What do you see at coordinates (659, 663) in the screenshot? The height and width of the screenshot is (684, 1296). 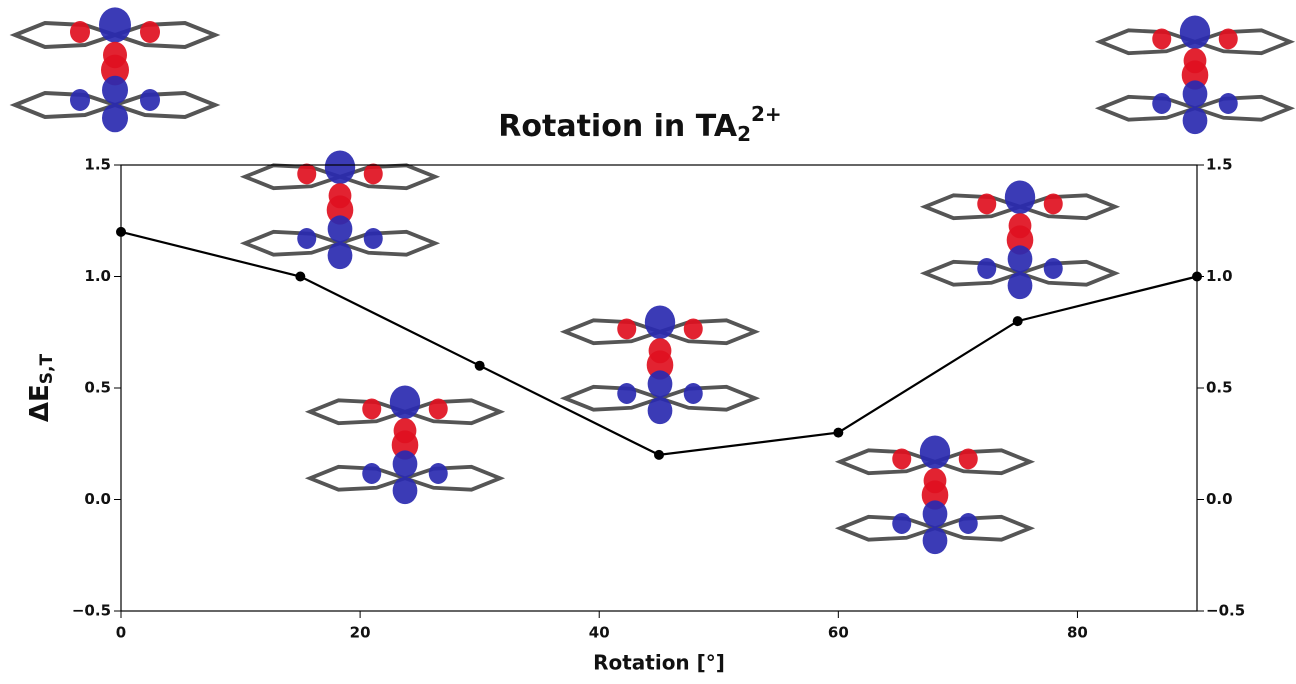 I see `x-axis-label: Rotation [°]` at bounding box center [659, 663].